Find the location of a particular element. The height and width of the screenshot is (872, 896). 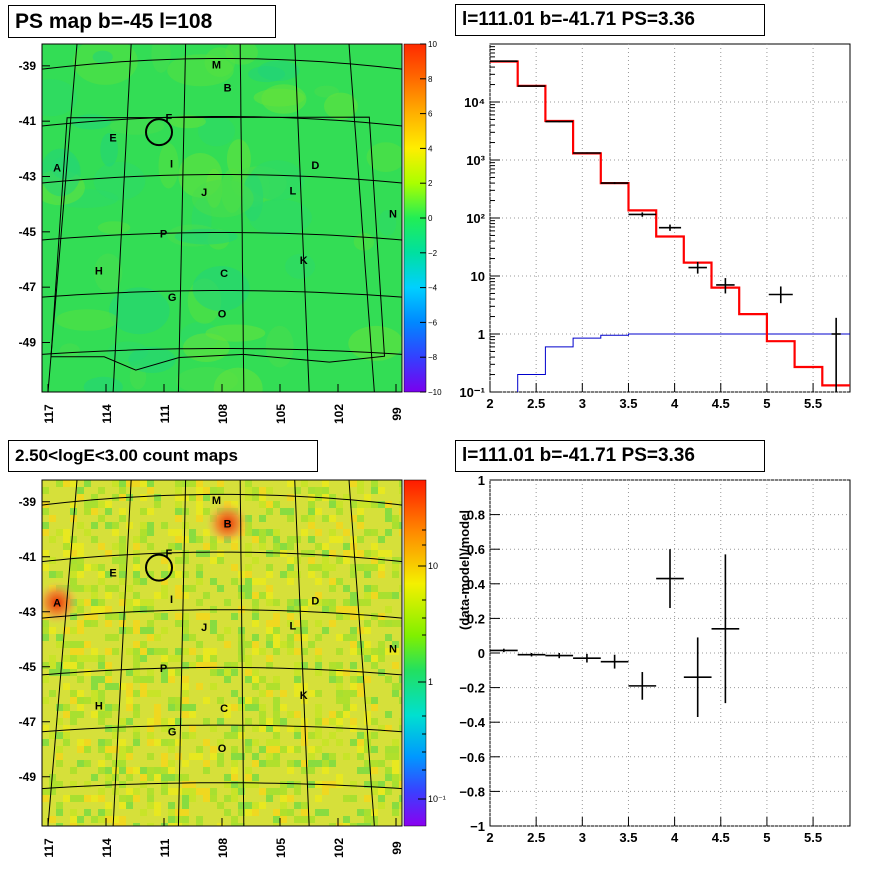

count-map-parallel-line is located at coordinates (222, 557).